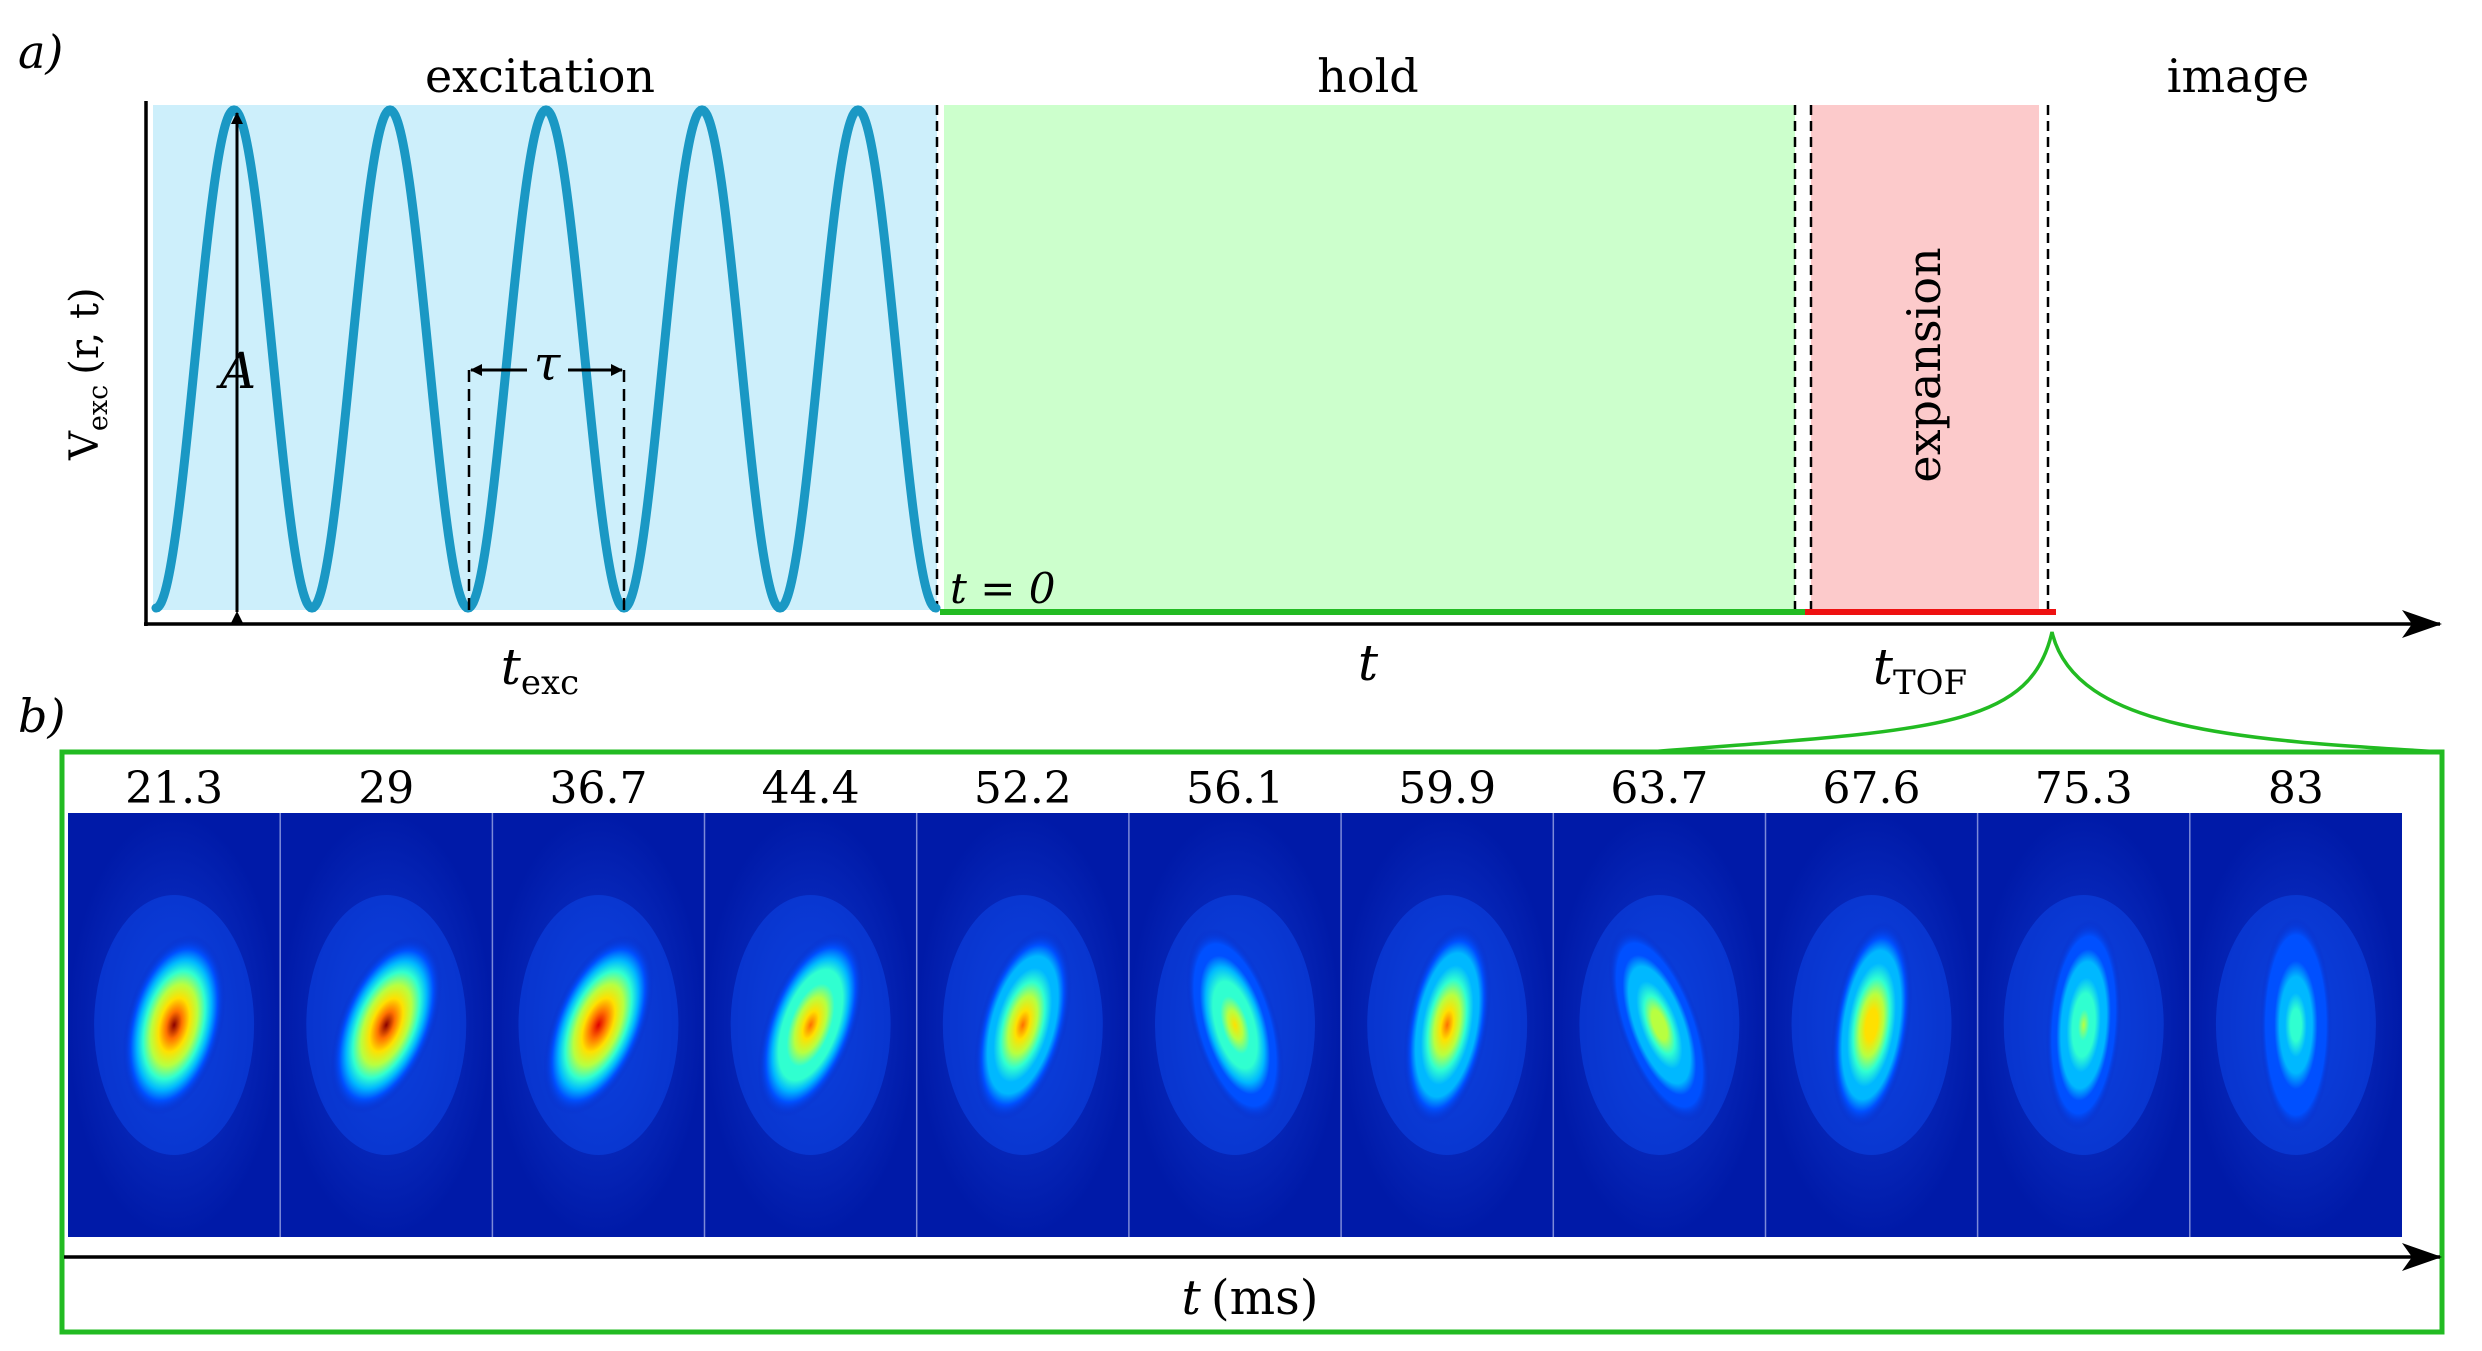 This screenshot has height=1351, width=2482. I want to click on panel-b-label: b), so click(41, 716).